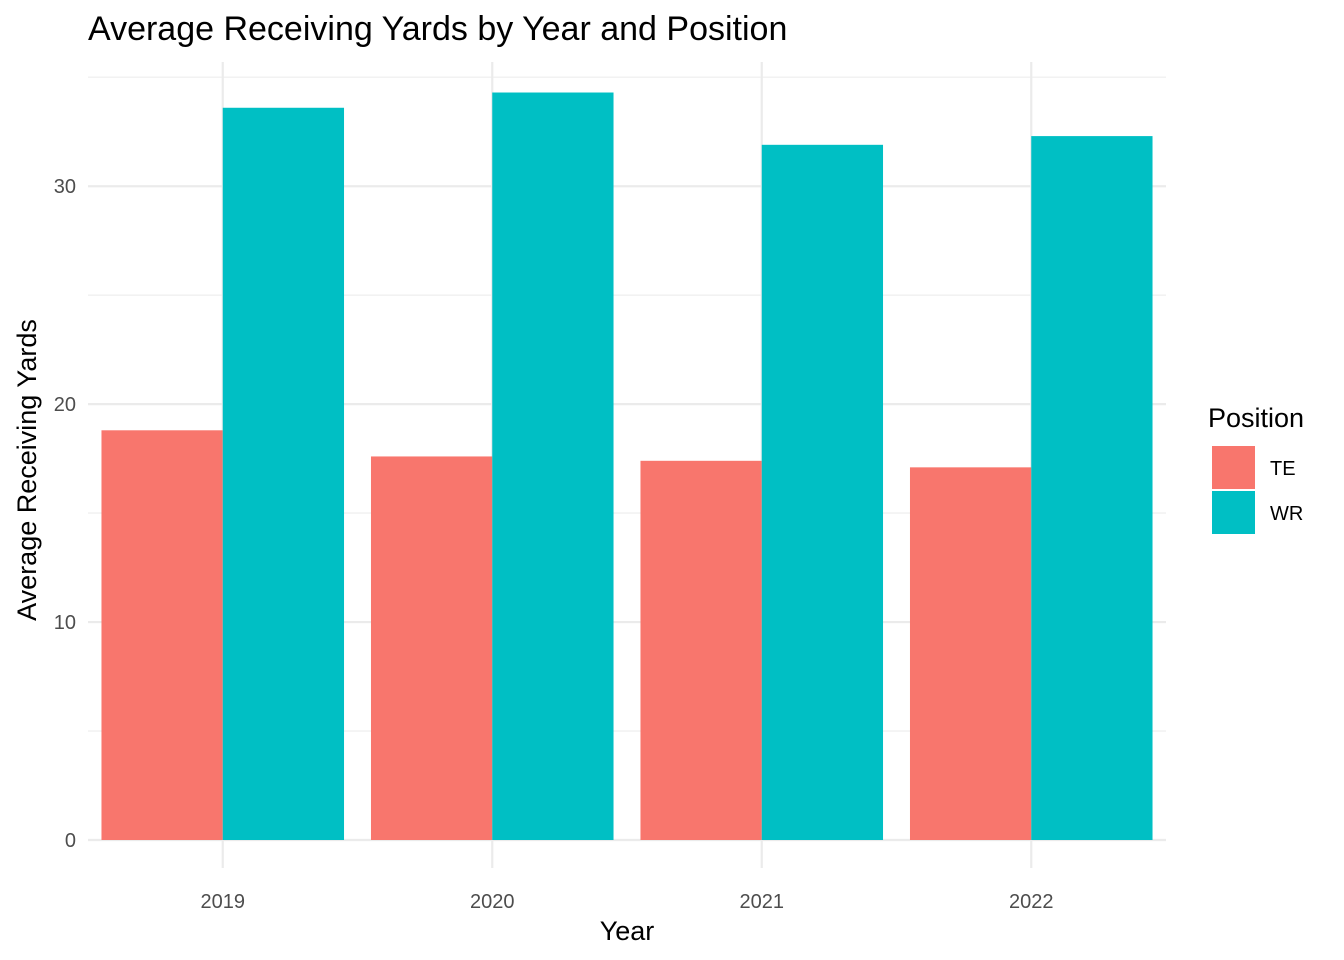 This screenshot has width=1344, height=960. I want to click on y-tick-label: 20, so click(65, 405).